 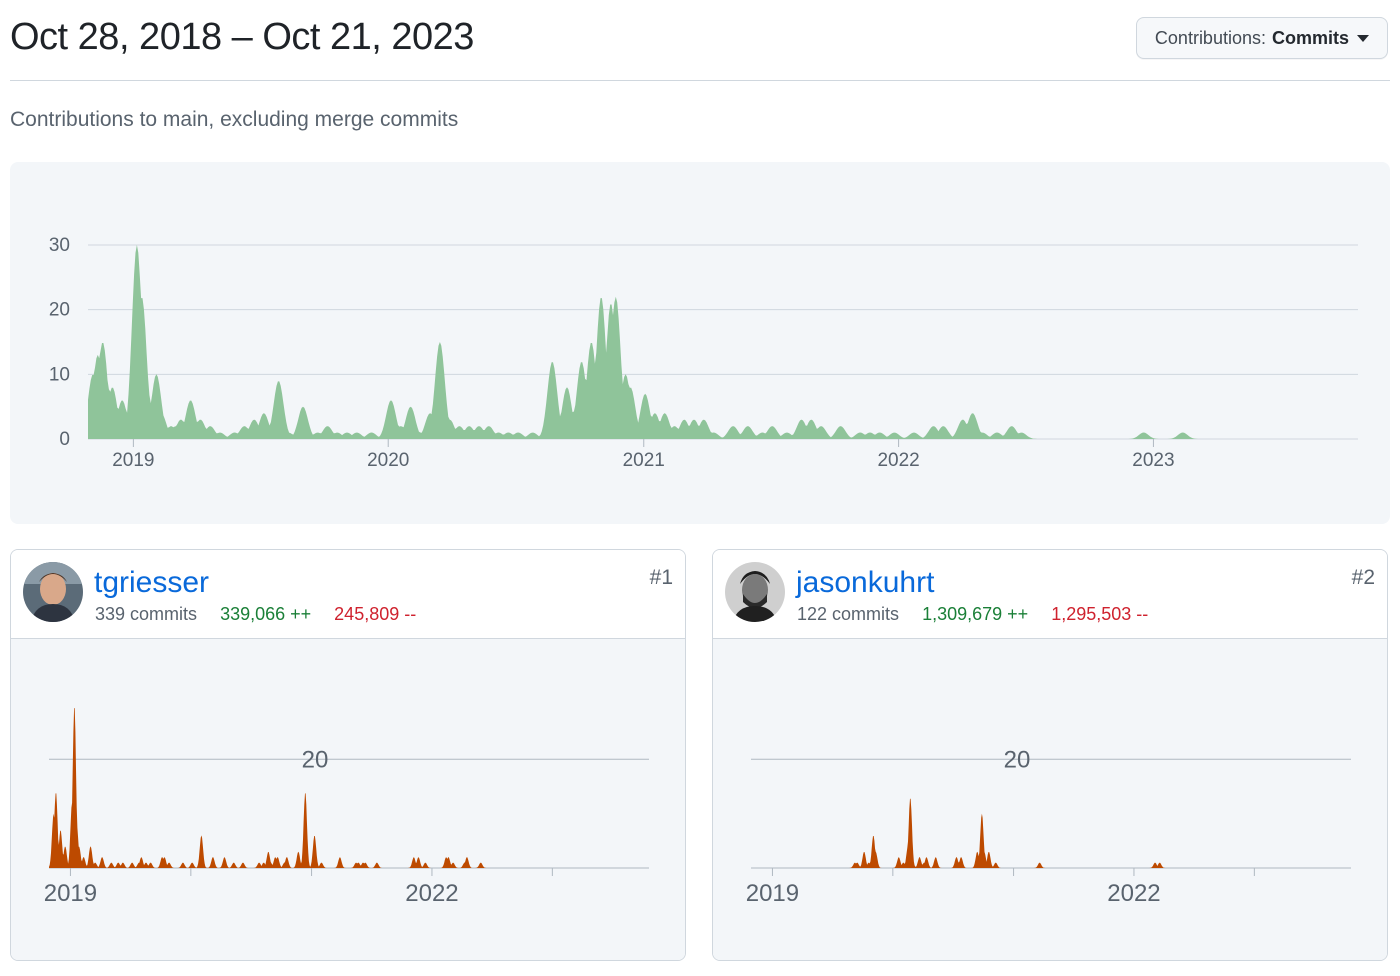 What do you see at coordinates (59, 374) in the screenshot?
I see `y-tick-label: 10` at bounding box center [59, 374].